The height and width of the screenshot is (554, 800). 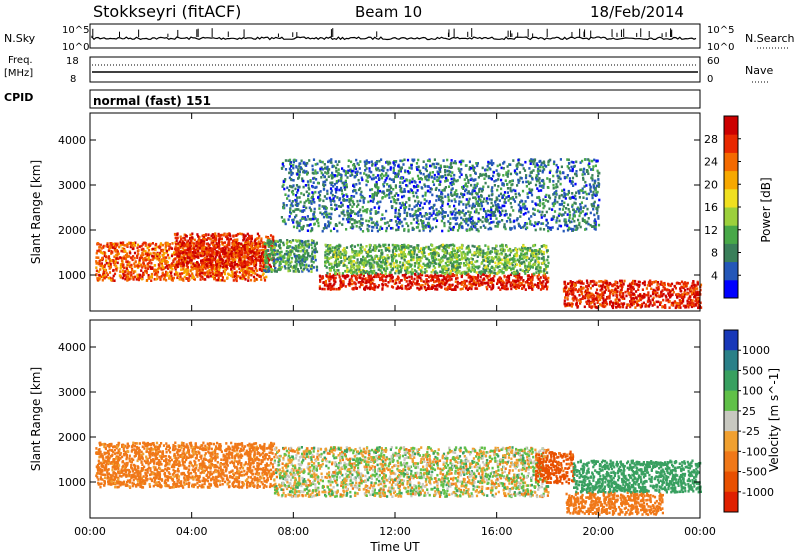 What do you see at coordinates (152, 101) in the screenshot?
I see `cpid-mode: normal (fast) 151` at bounding box center [152, 101].